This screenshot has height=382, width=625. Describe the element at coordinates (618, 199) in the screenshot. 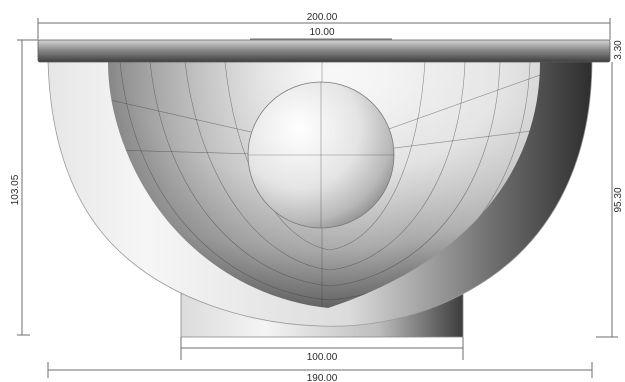

I see `dim-right-height: 95.30` at that location.